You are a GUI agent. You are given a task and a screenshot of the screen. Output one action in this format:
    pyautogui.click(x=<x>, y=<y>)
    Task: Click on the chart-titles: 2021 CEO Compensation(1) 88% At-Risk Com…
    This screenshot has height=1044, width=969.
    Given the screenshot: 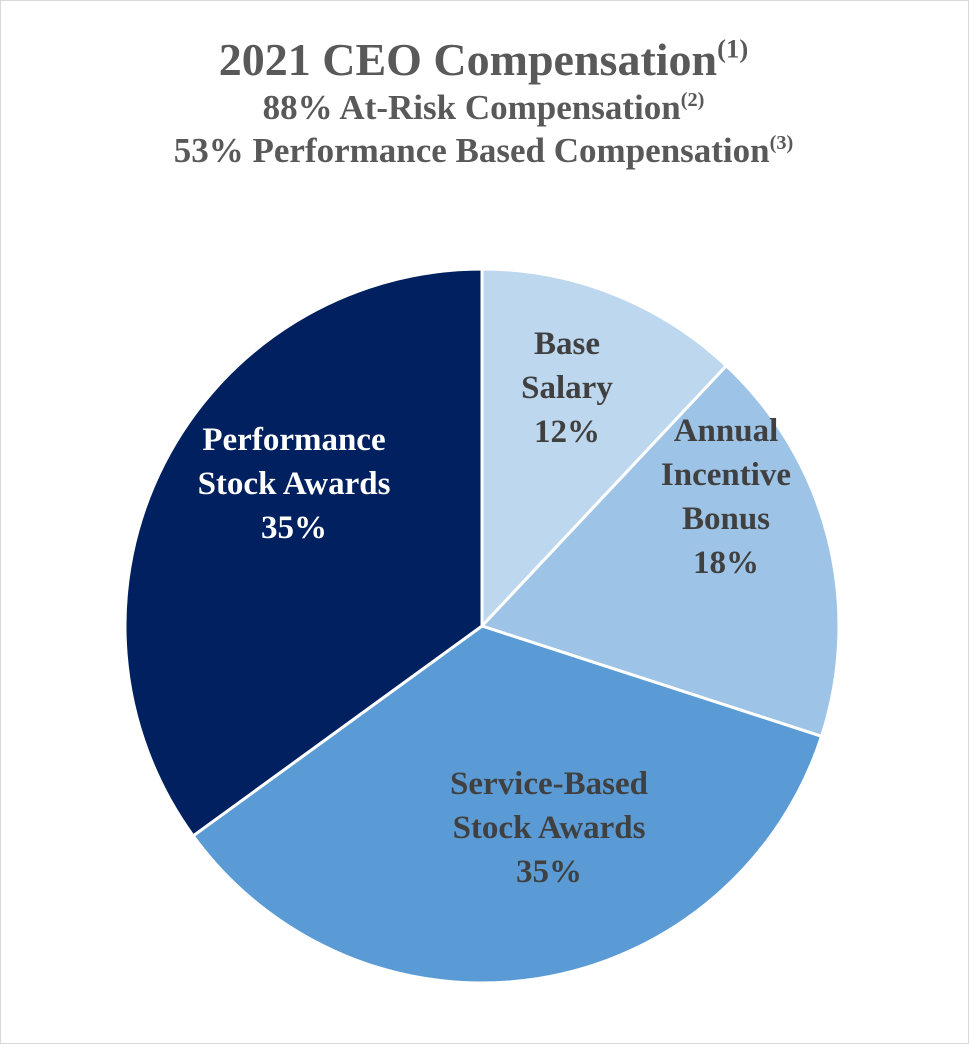 What is the action you would take?
    pyautogui.click(x=483, y=103)
    